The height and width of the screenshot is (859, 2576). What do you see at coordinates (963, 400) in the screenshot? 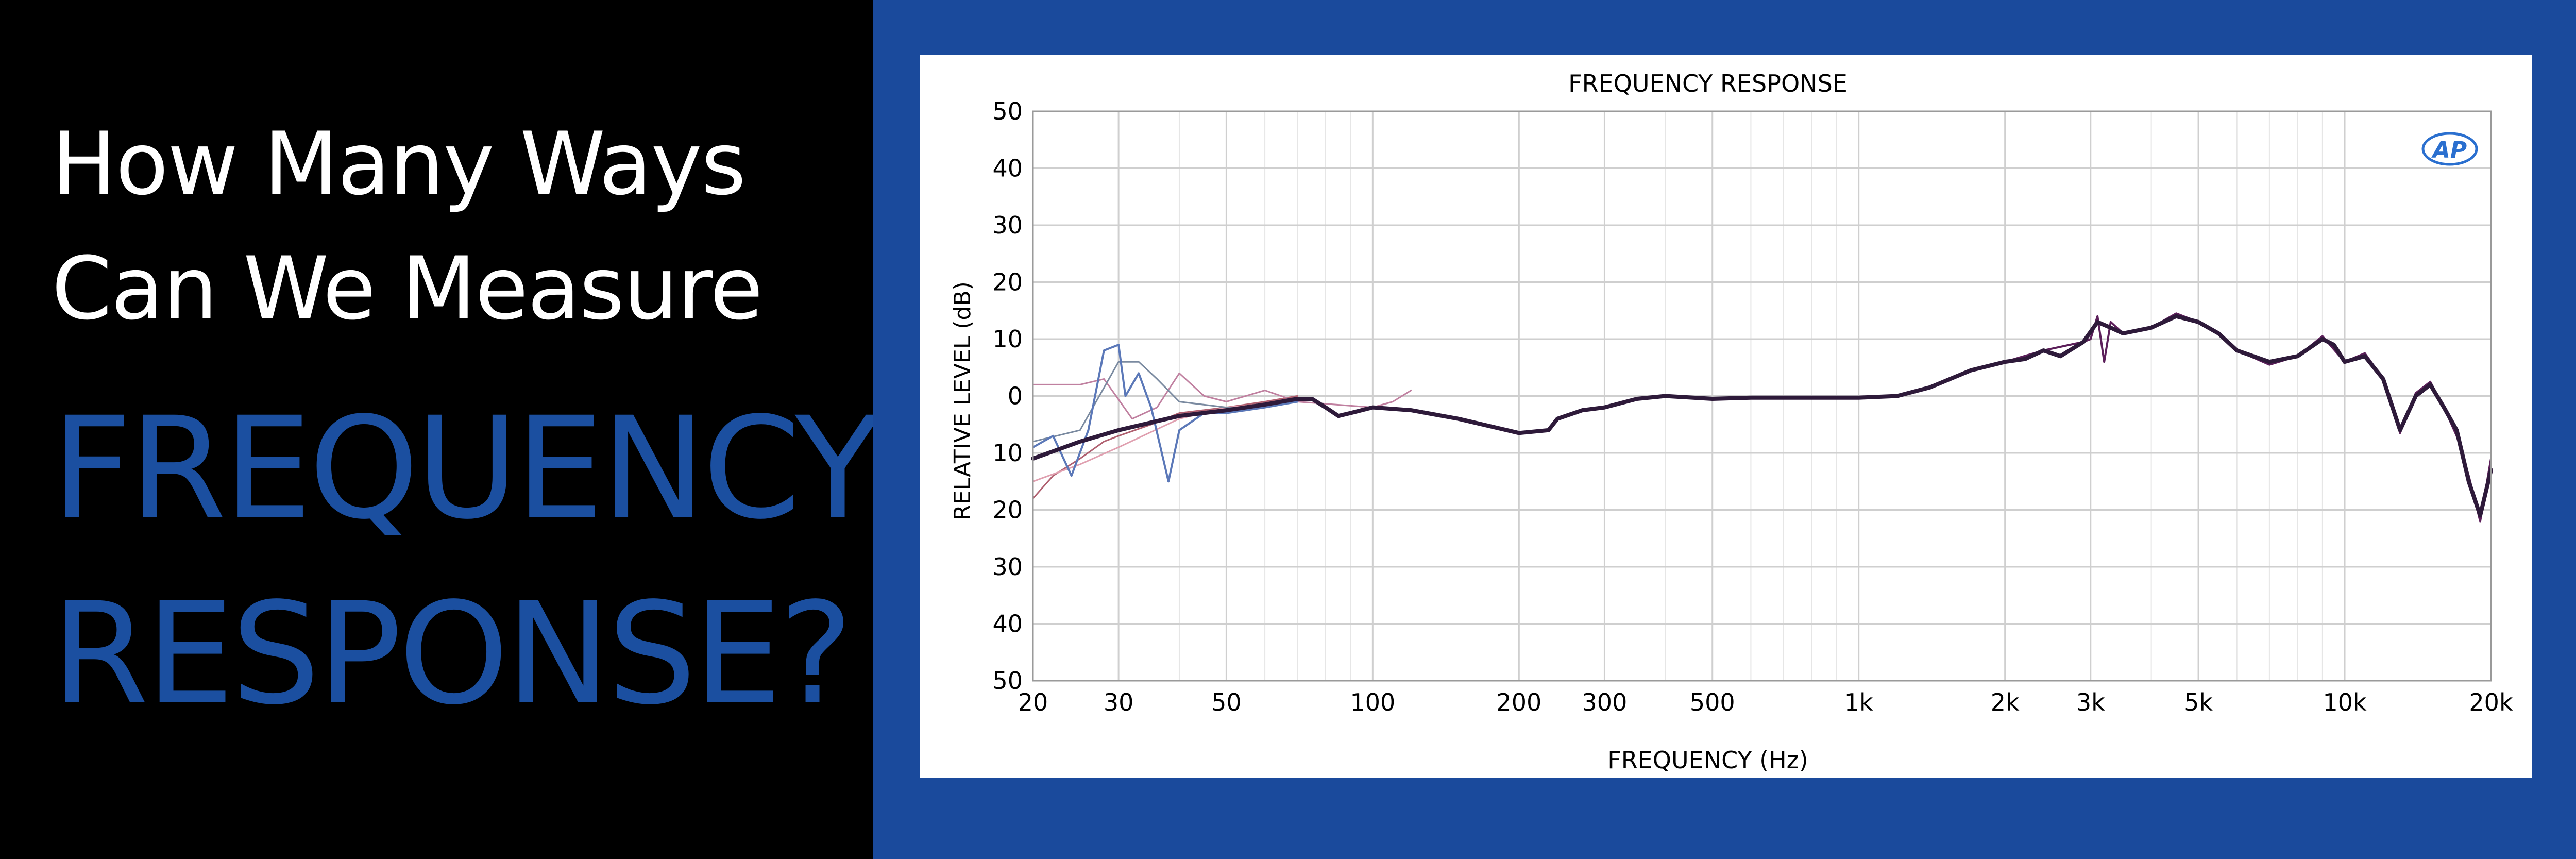
I see `y-axis-label: RELATIVE LEVEL (dB)` at bounding box center [963, 400].